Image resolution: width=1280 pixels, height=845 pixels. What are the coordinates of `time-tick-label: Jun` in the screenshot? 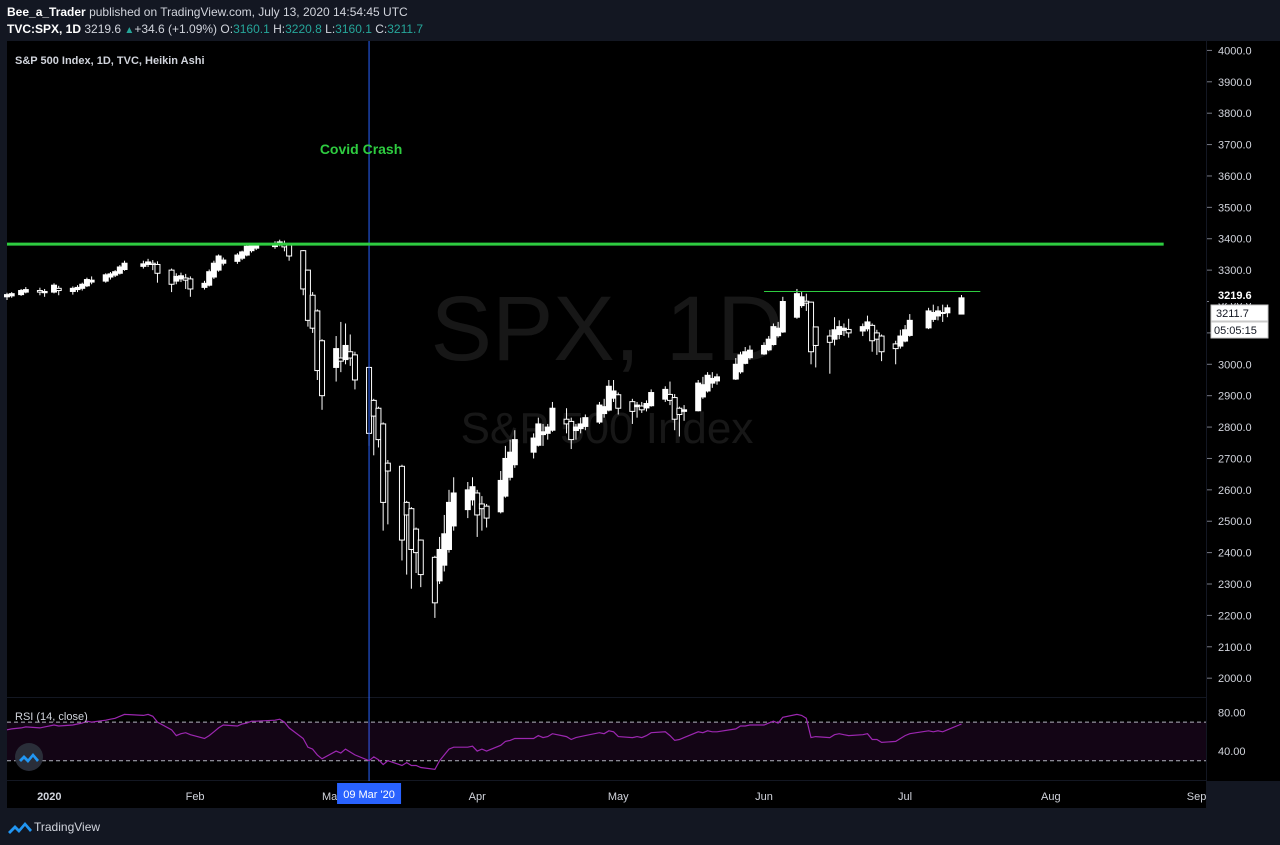 It's located at (764, 797).